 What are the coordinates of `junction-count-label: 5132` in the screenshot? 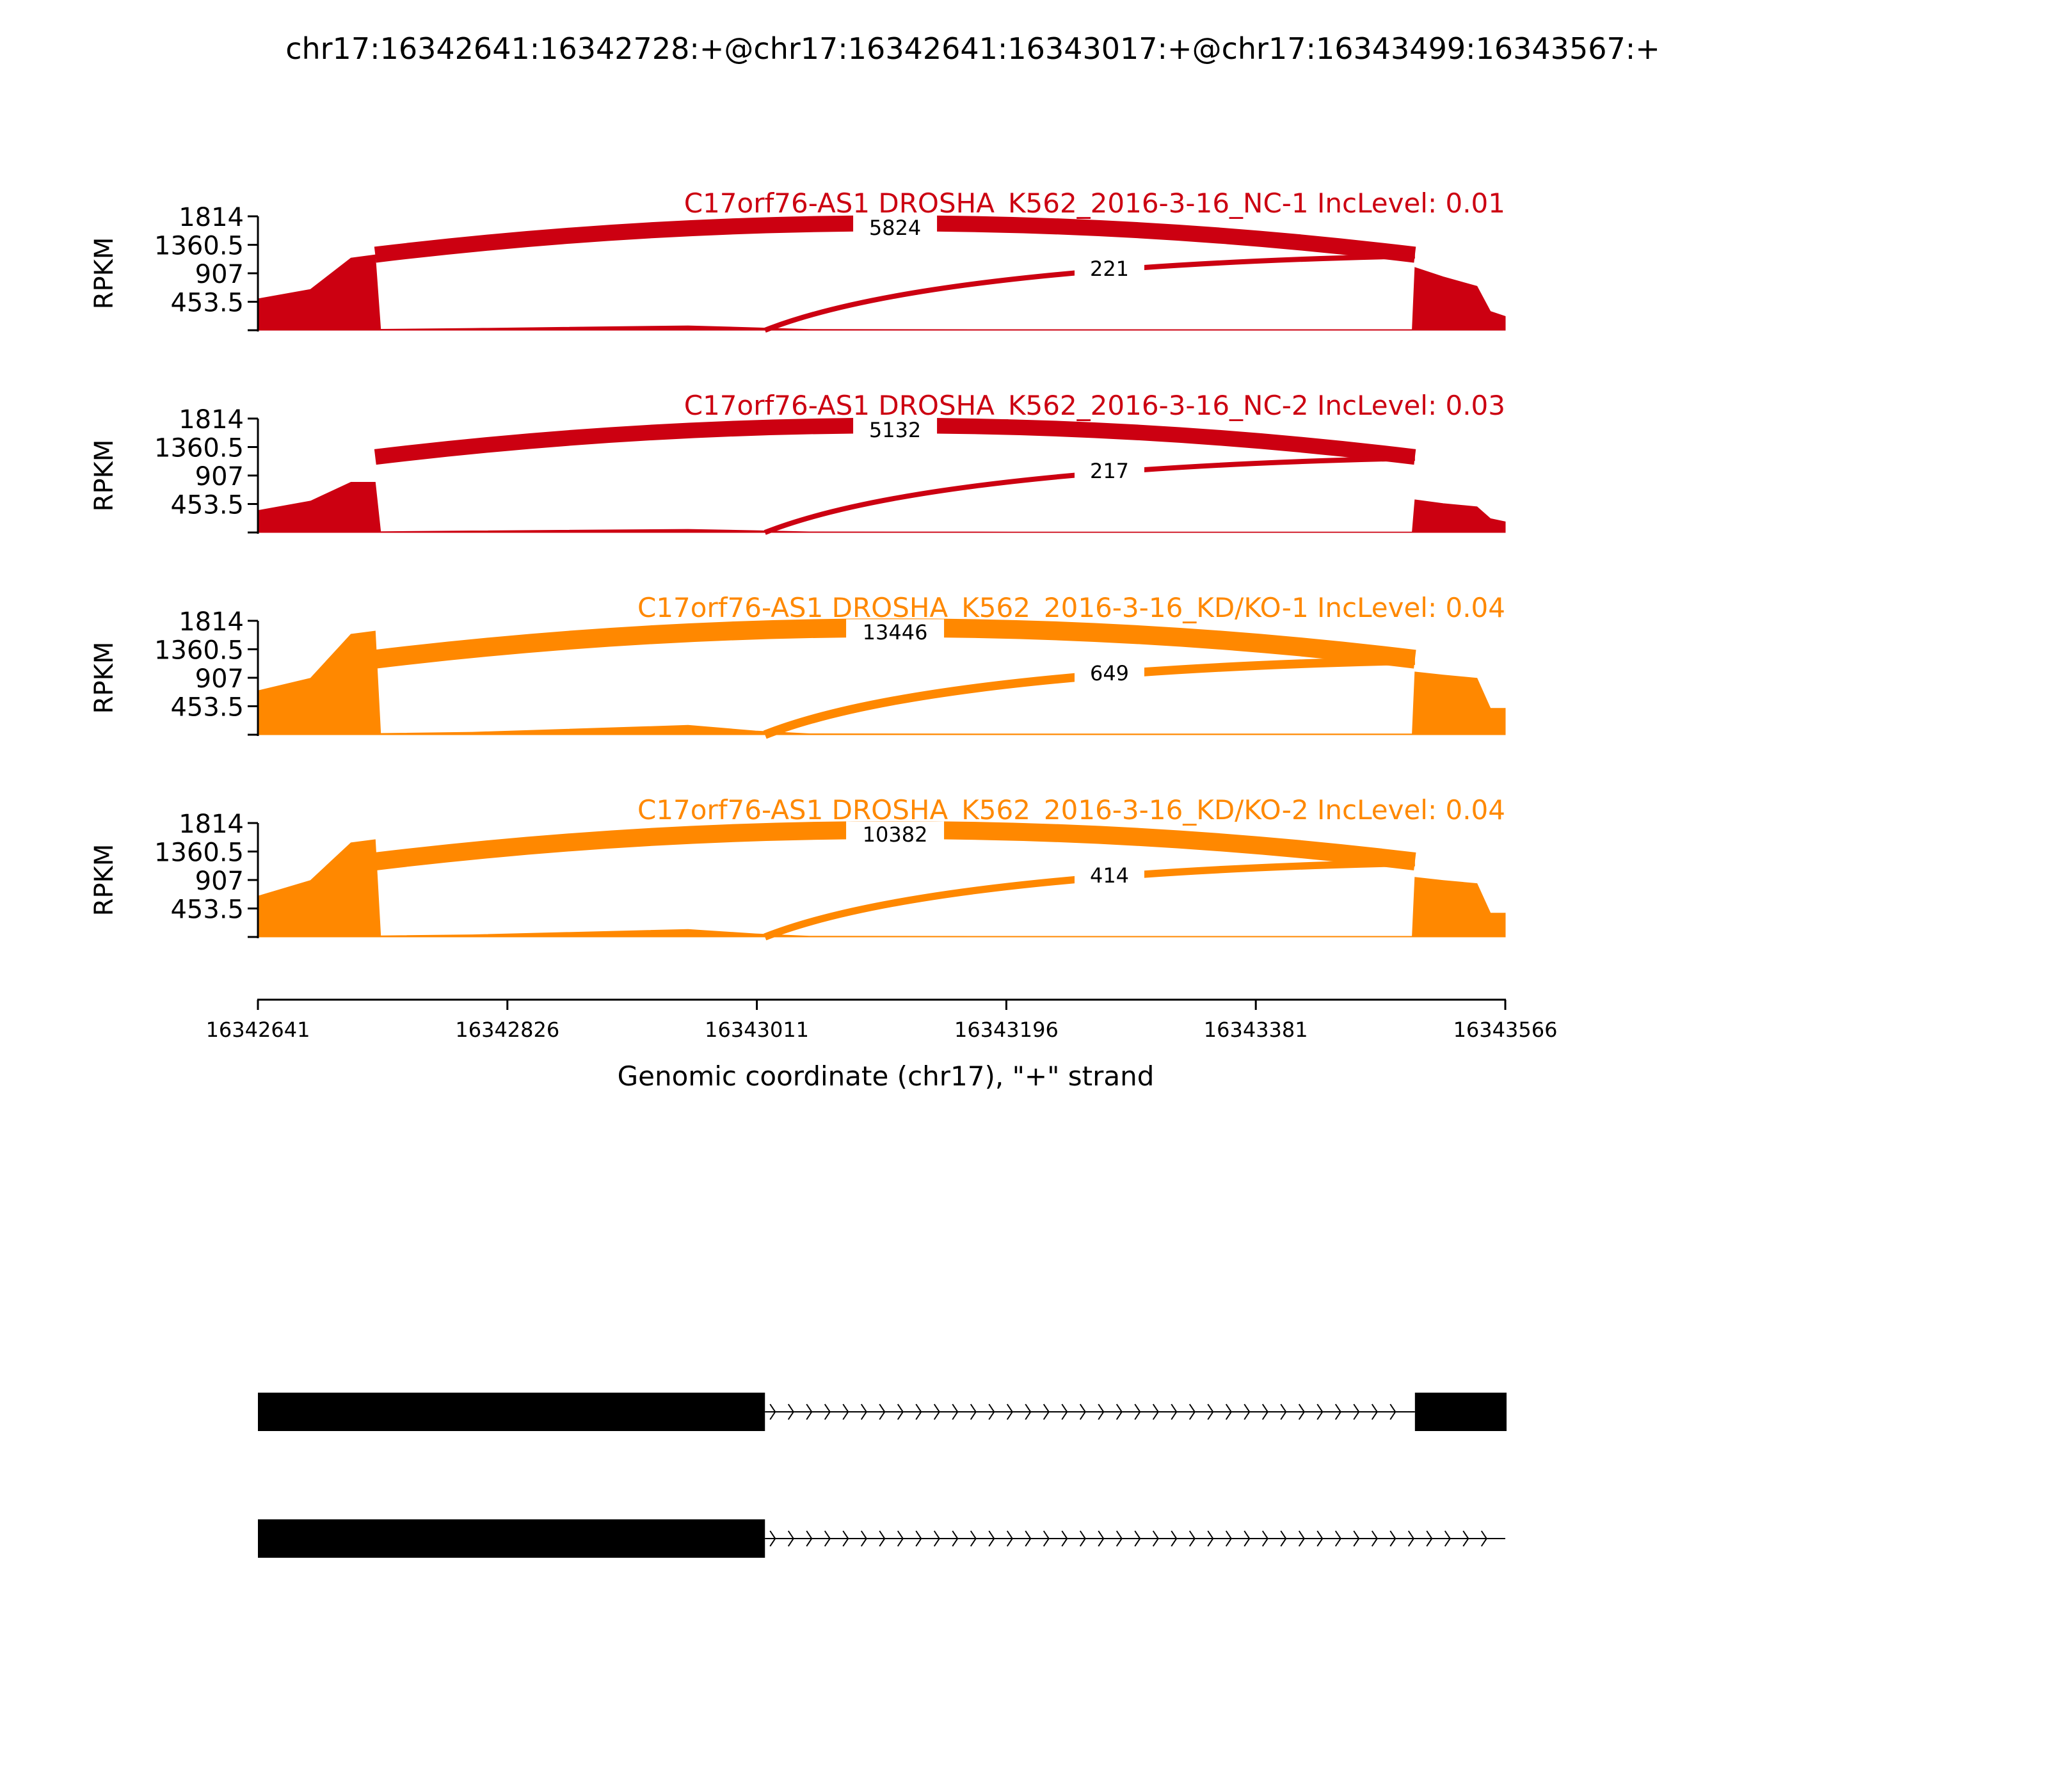 It's located at (895, 430).